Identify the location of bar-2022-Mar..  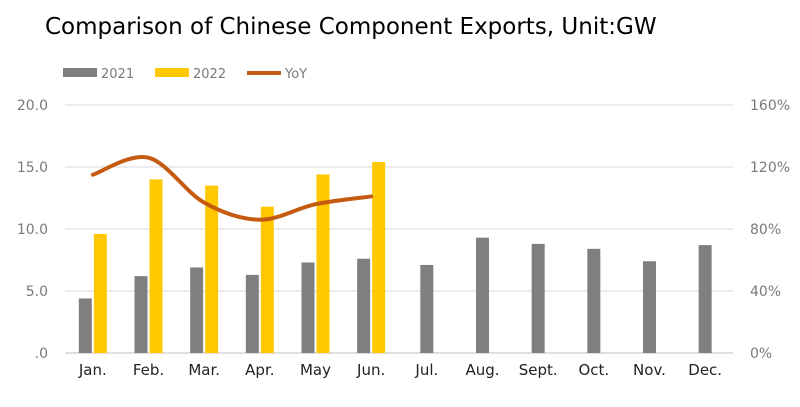
(212, 269).